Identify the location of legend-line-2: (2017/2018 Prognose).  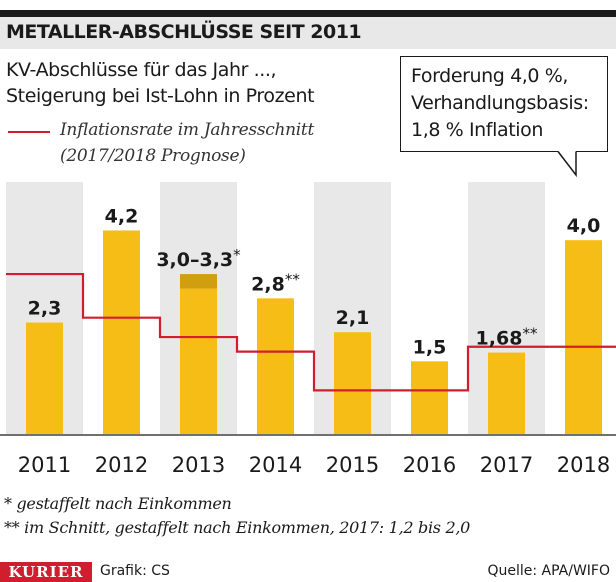
(153, 156).